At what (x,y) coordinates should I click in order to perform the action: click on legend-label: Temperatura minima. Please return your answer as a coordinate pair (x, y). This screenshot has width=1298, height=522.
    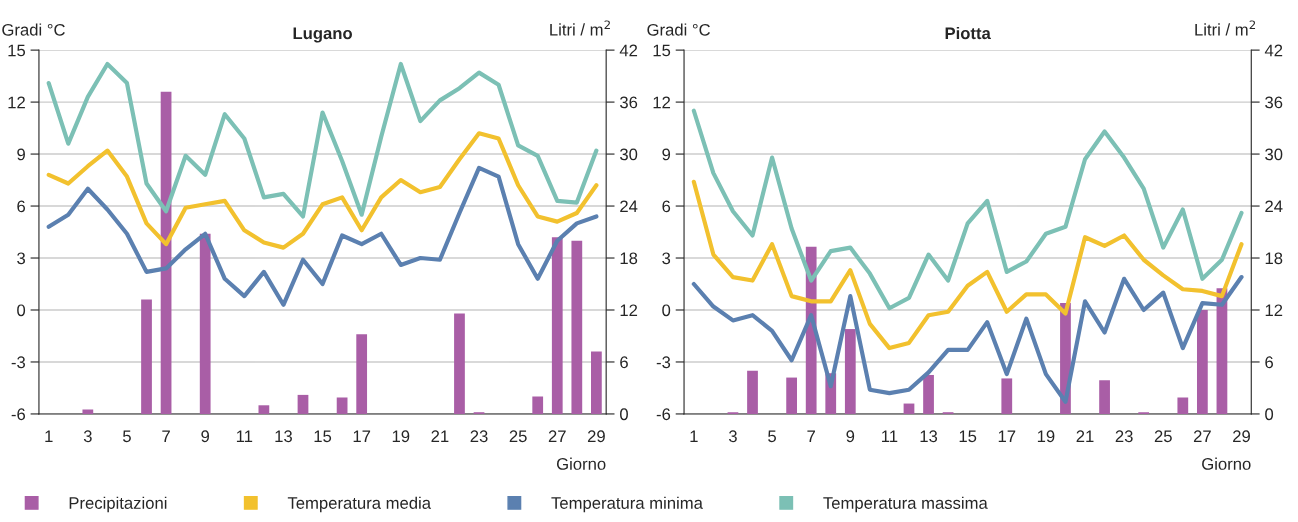
    Looking at the image, I should click on (627, 504).